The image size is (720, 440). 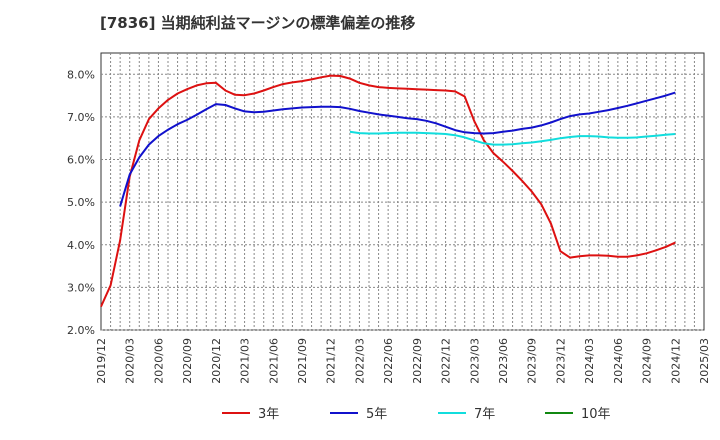 What do you see at coordinates (158, 361) in the screenshot?
I see `x-tick-label: 2020/06` at bounding box center [158, 361].